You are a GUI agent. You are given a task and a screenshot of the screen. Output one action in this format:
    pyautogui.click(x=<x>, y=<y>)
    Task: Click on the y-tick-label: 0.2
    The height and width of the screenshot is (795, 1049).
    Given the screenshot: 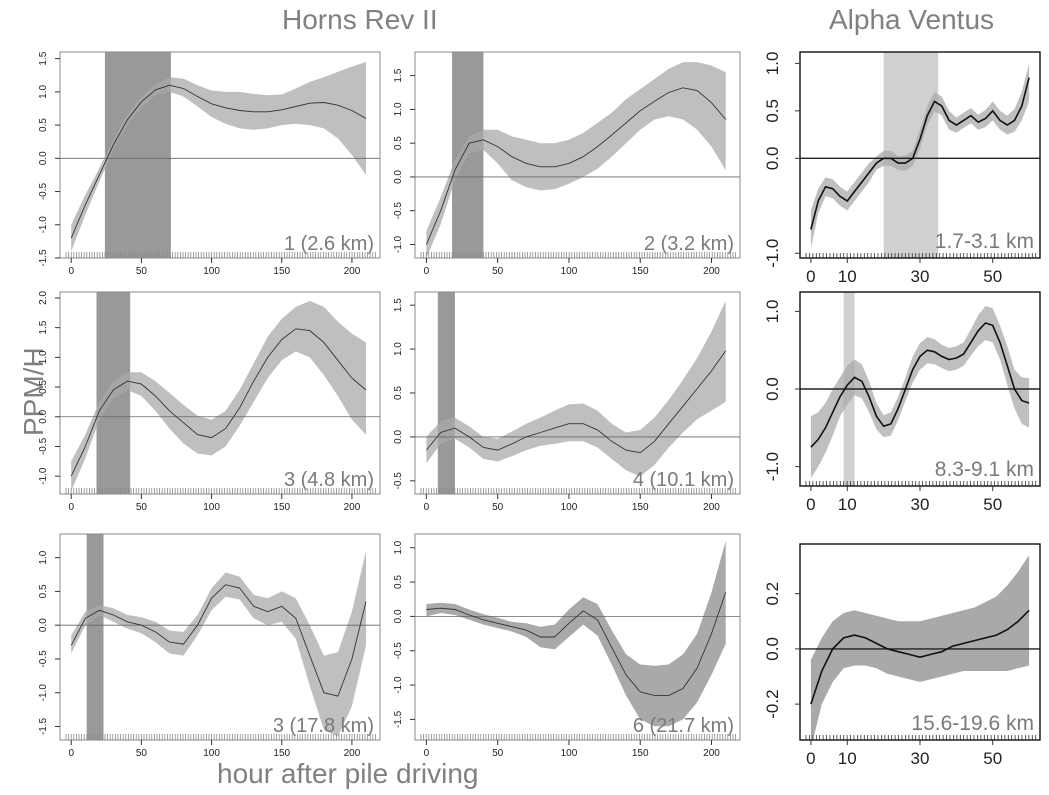 What is the action you would take?
    pyautogui.click(x=772, y=594)
    